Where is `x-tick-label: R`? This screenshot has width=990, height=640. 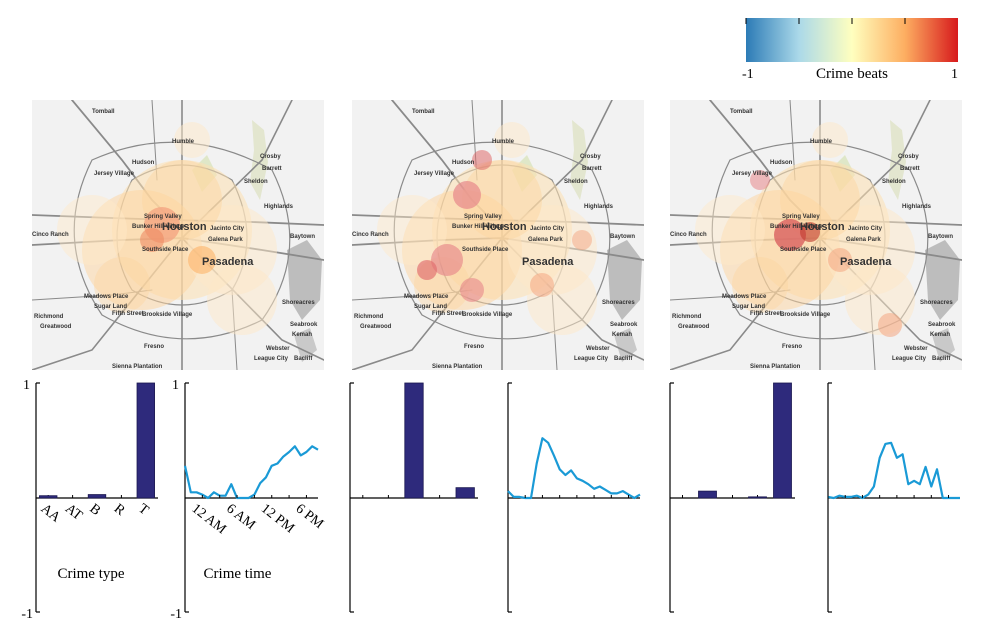
x-tick-label: R is located at coordinates (119, 510).